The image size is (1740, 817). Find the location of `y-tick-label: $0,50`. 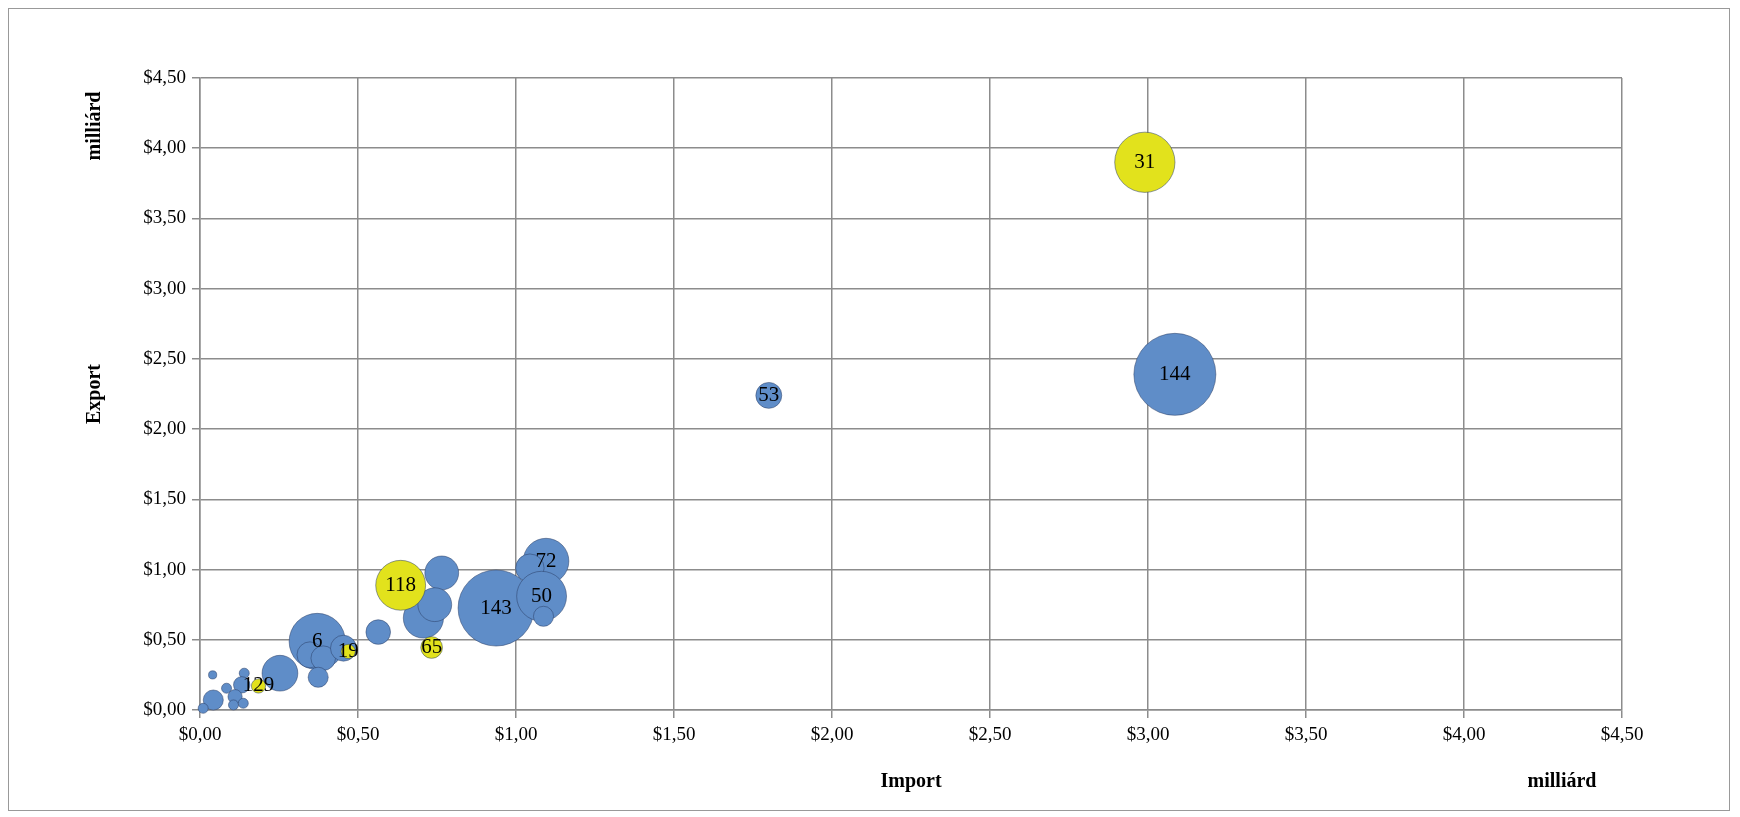

y-tick-label: $0,50 is located at coordinates (164, 638).